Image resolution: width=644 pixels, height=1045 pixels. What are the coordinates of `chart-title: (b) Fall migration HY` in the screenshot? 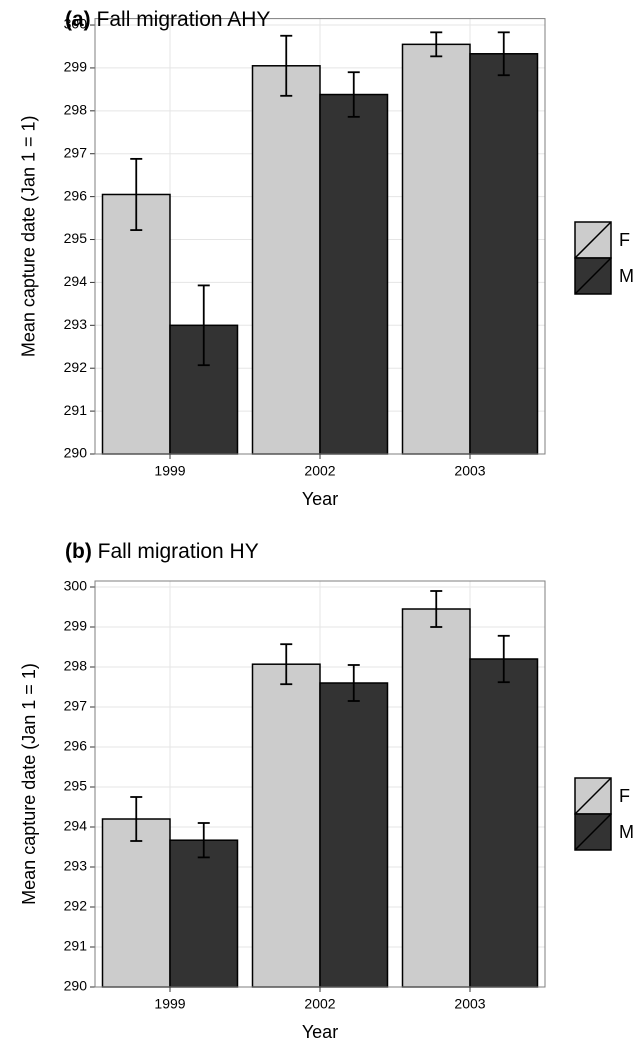 It's located at (162, 551).